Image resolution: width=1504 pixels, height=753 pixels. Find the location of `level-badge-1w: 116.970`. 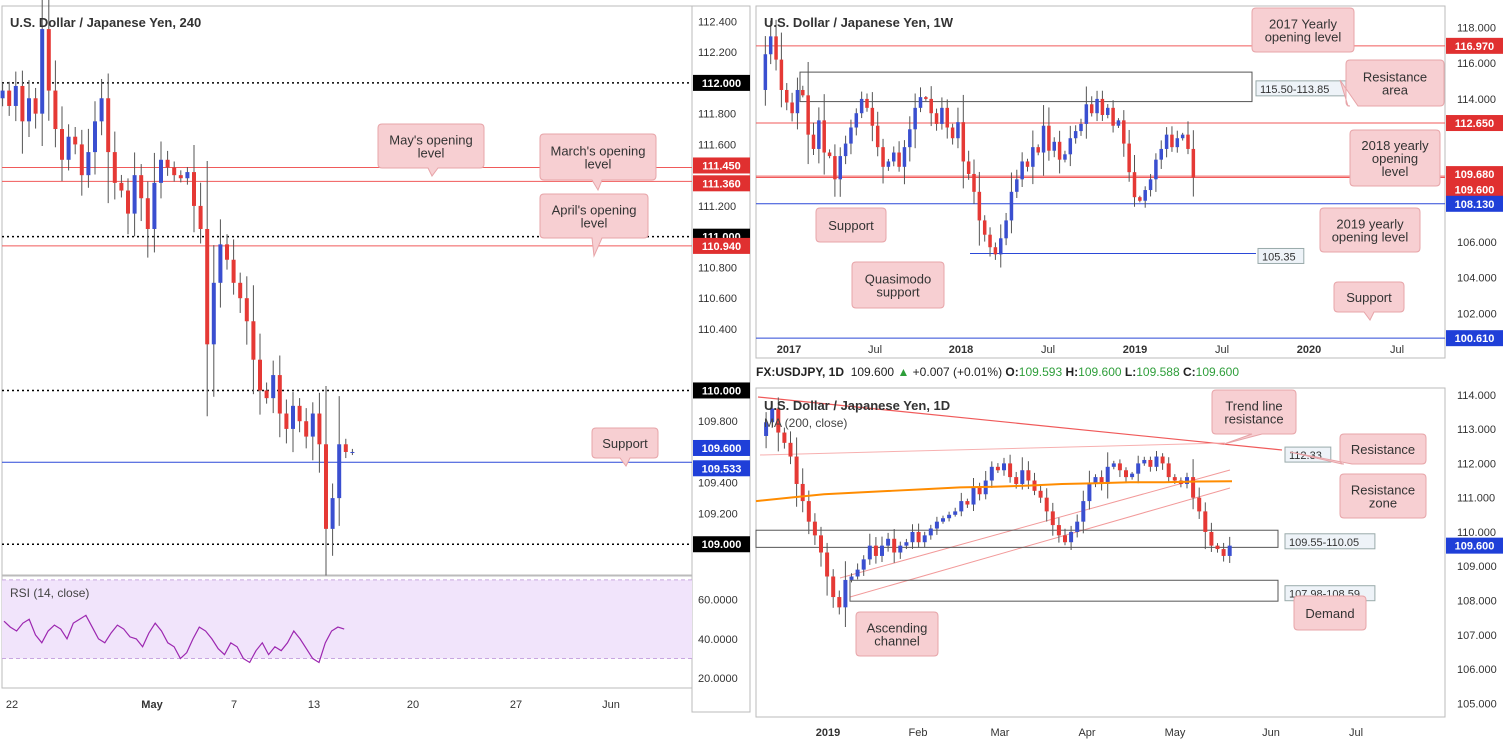

level-badge-1w: 116.970 is located at coordinates (1474, 47).